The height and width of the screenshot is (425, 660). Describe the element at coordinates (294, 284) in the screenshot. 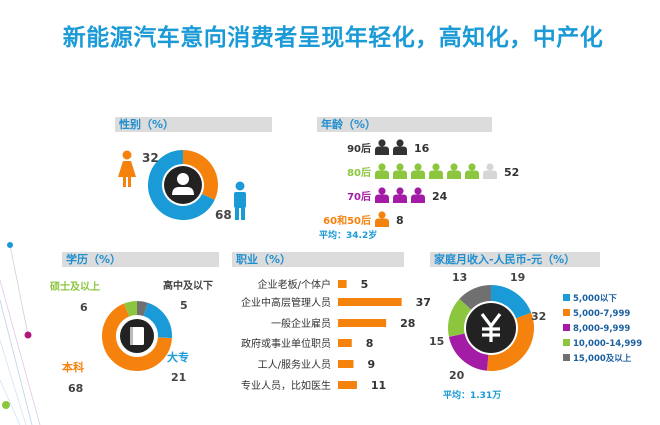

I see `occupation-label-0: 企业老板/个体户` at that location.